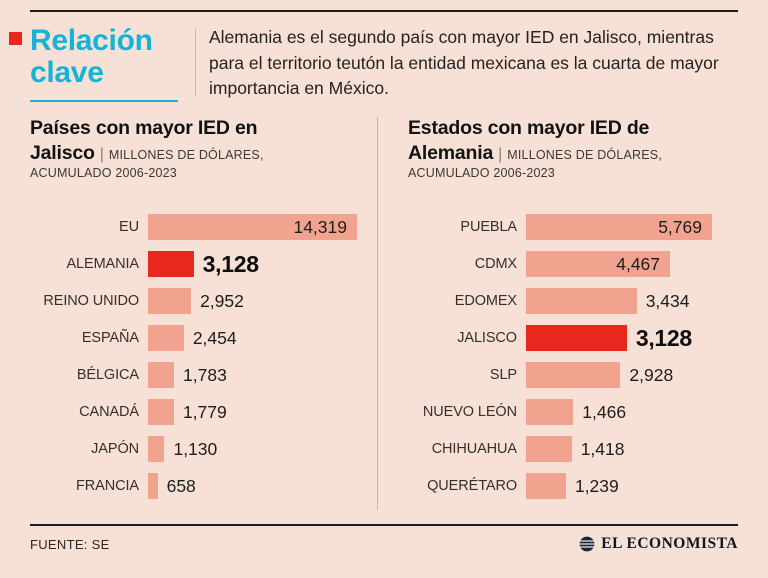  I want to click on bar-row: BÉLGICA 1,783, so click(193, 375).